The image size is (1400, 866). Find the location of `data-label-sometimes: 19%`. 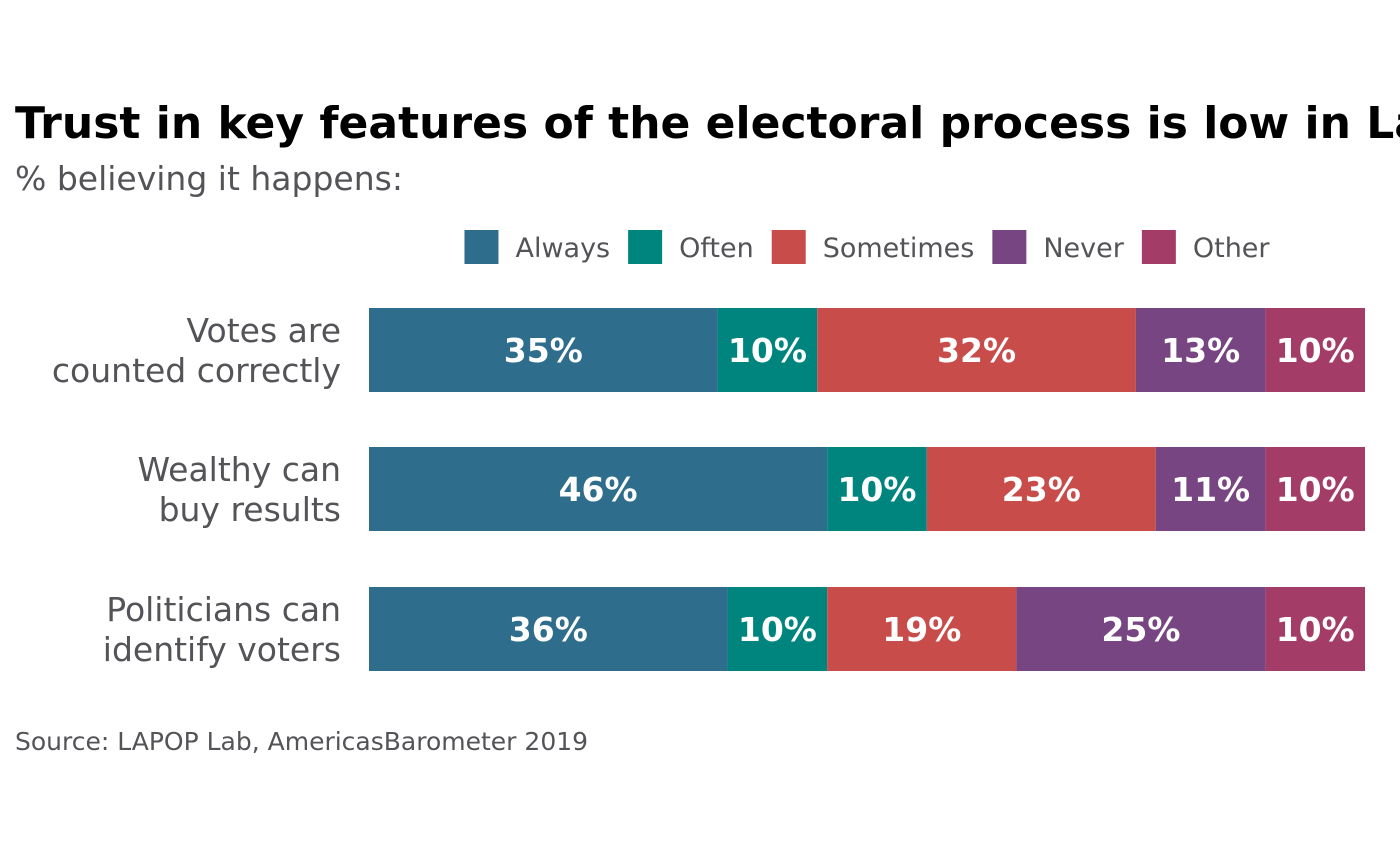

data-label-sometimes: 19% is located at coordinates (921, 629).